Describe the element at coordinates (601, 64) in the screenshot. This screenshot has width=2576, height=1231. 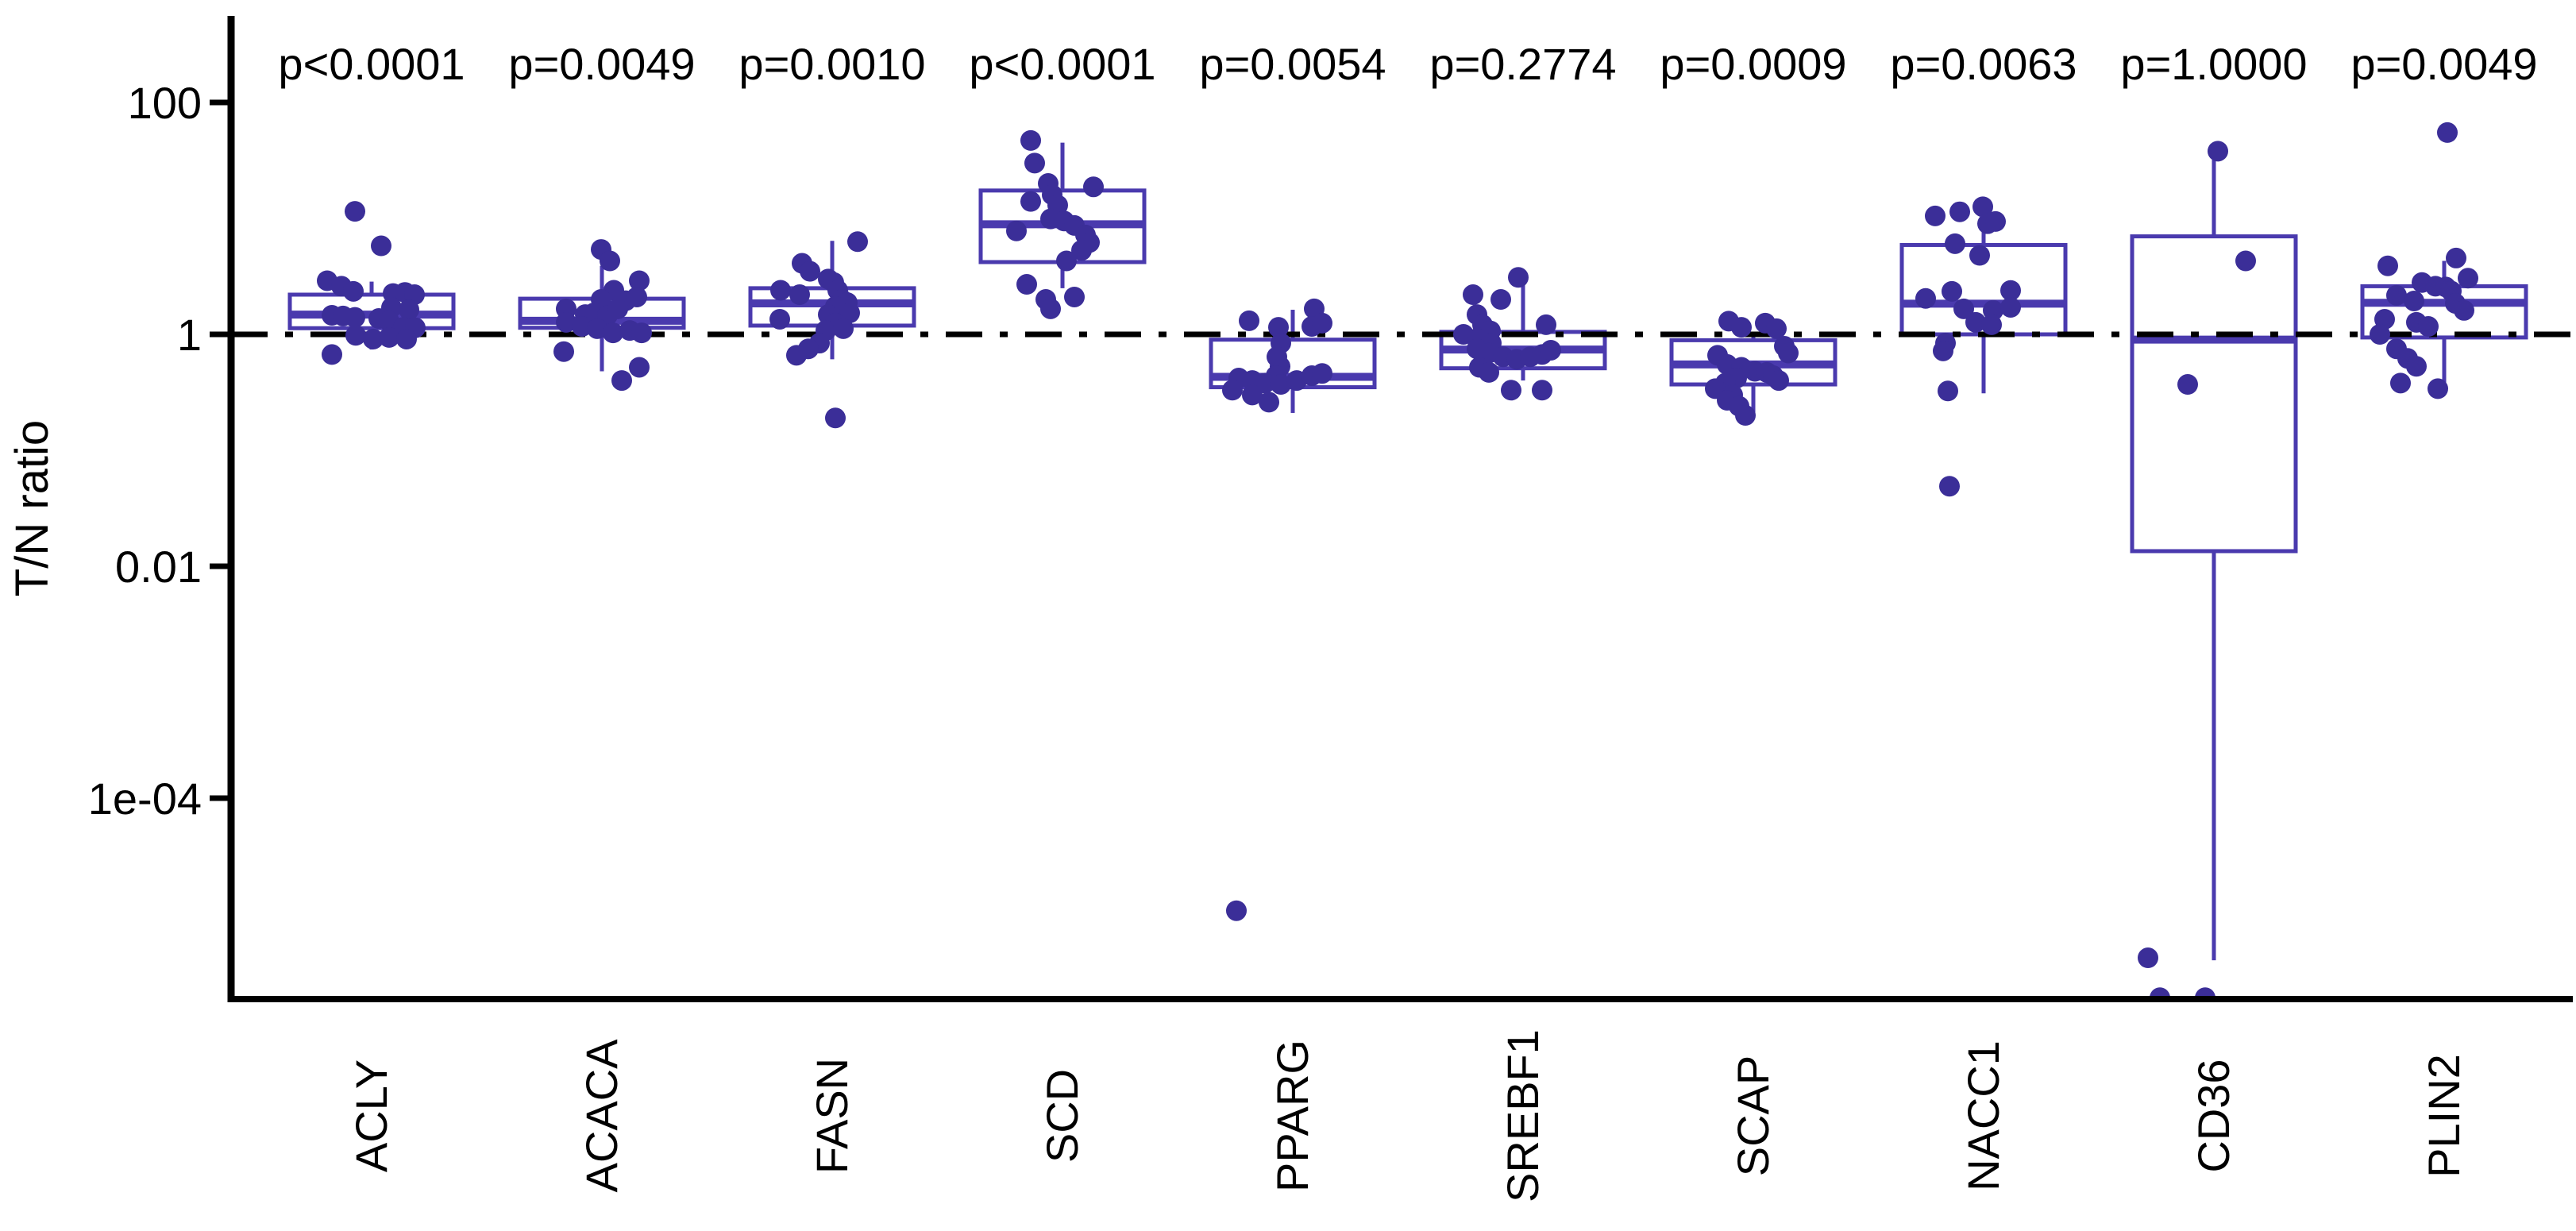
I see `p-value-label-ACACA: p=0.0049` at that location.